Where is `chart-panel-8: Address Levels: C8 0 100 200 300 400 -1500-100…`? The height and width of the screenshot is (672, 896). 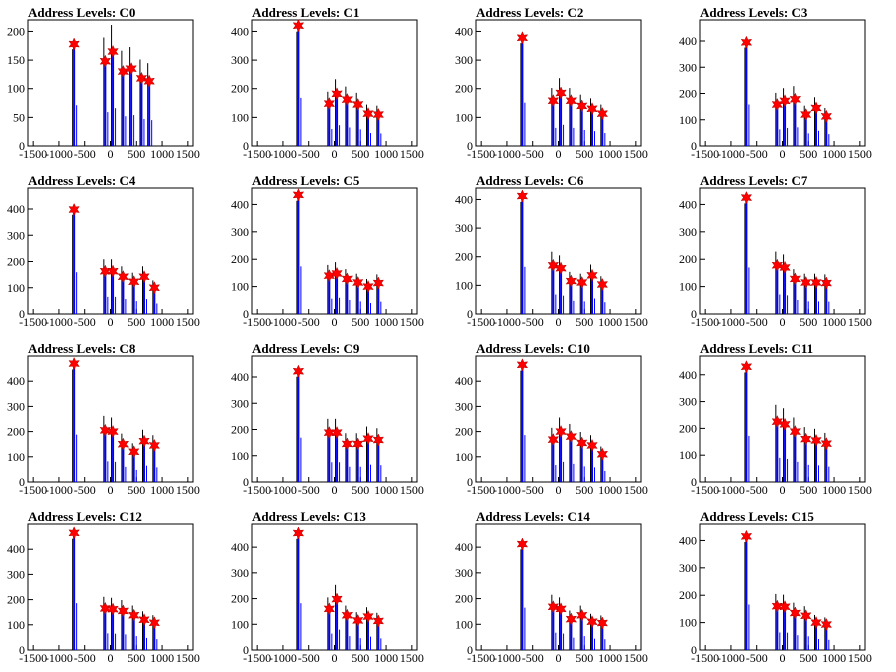
chart-panel-8: Address Levels: C8 0 100 200 300 400 -1500-100… is located at coordinates (103, 419).